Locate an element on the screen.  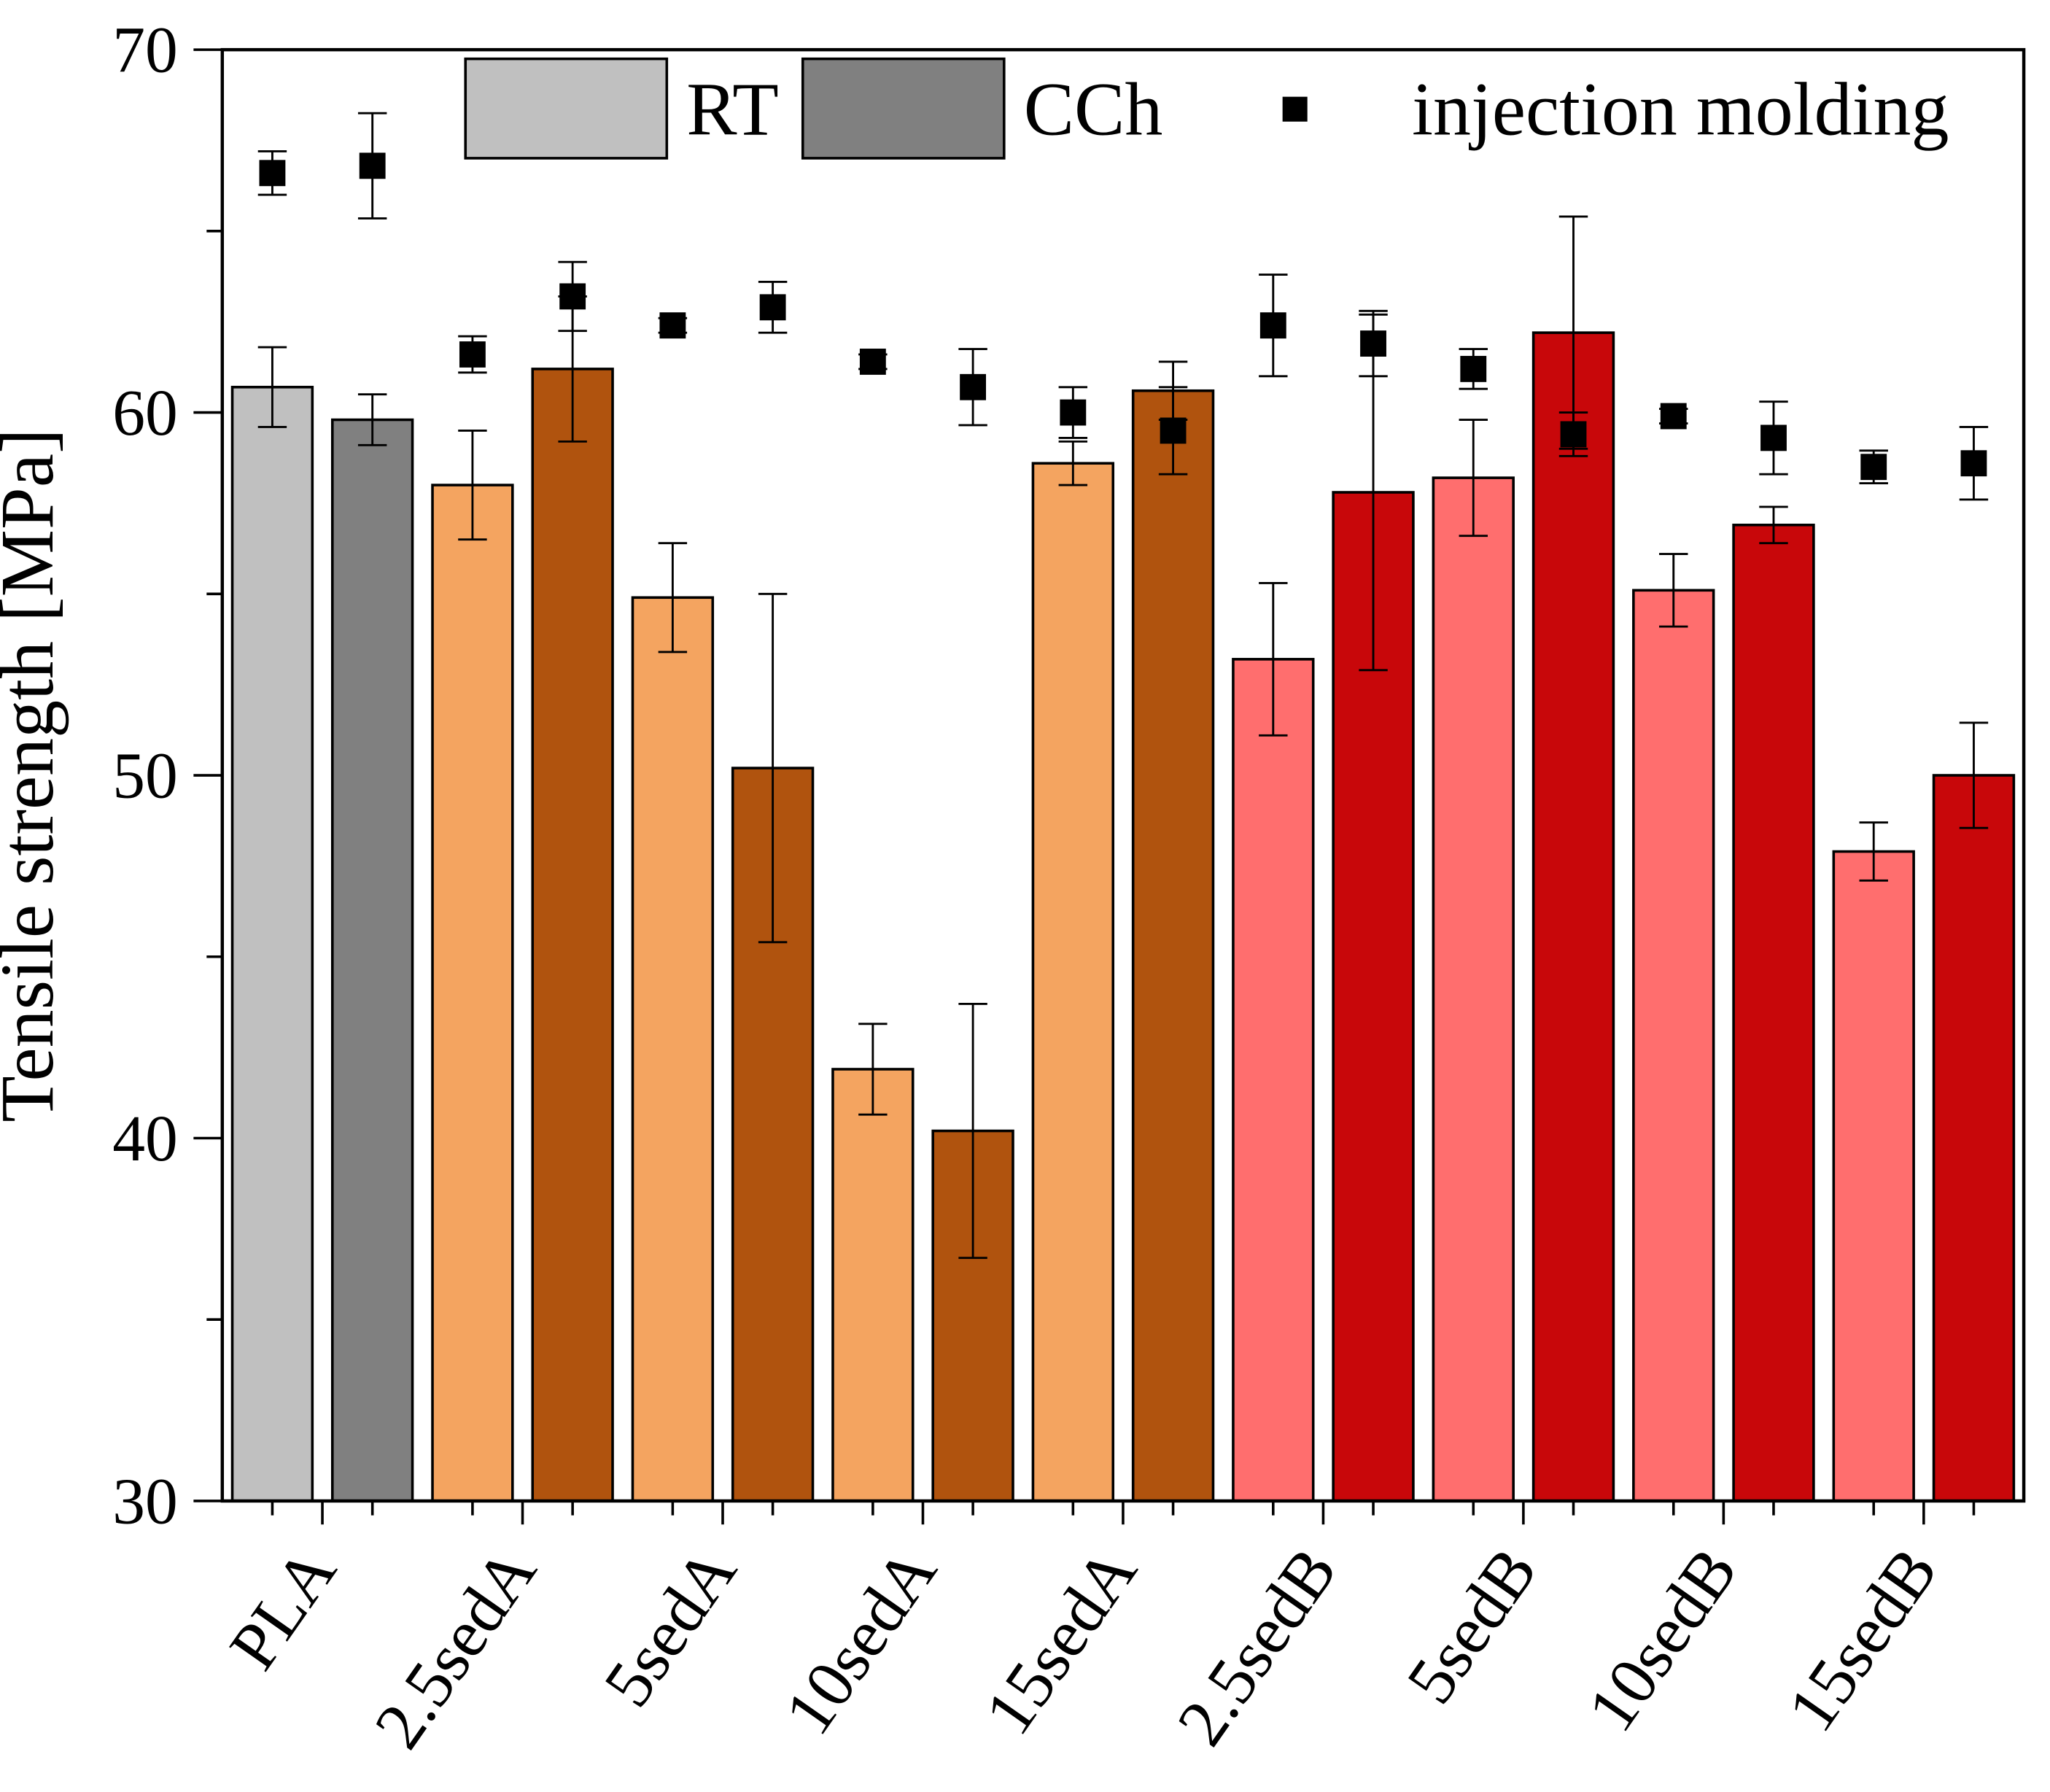
legend-swatch-cch is located at coordinates (903, 108).